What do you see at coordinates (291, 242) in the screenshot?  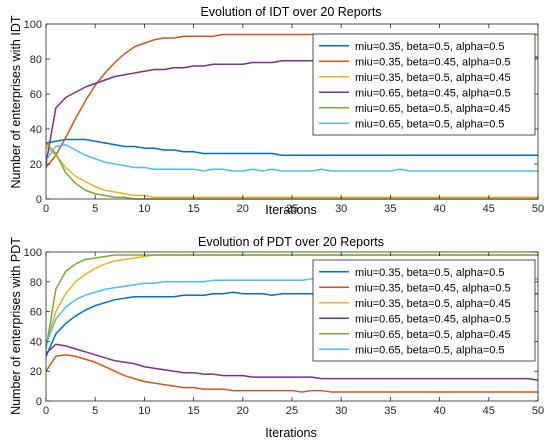 I see `chart-title: Evolution of PDT over 20 Reports` at bounding box center [291, 242].